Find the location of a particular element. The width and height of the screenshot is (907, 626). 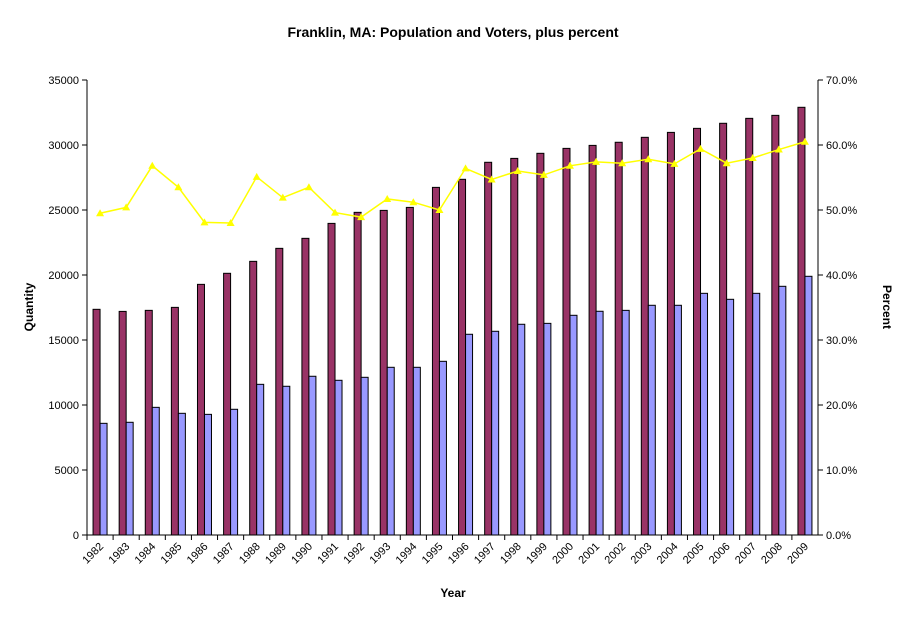

x-tick-label: 1992 is located at coordinates (354, 554).